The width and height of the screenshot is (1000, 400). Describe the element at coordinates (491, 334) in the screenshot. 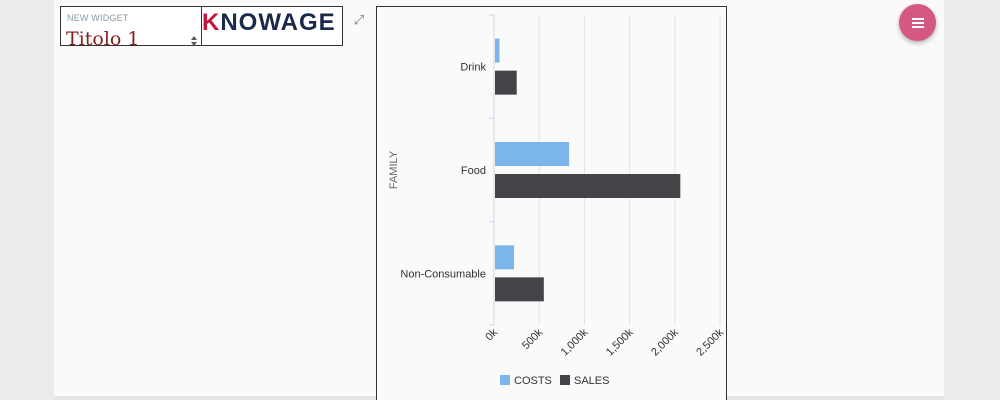

I see `x-tick-label: 0k` at that location.